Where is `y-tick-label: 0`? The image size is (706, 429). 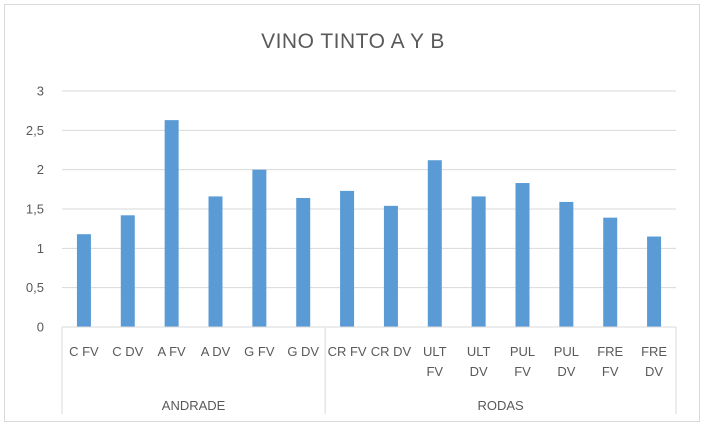
y-tick-label: 0 is located at coordinates (40, 327).